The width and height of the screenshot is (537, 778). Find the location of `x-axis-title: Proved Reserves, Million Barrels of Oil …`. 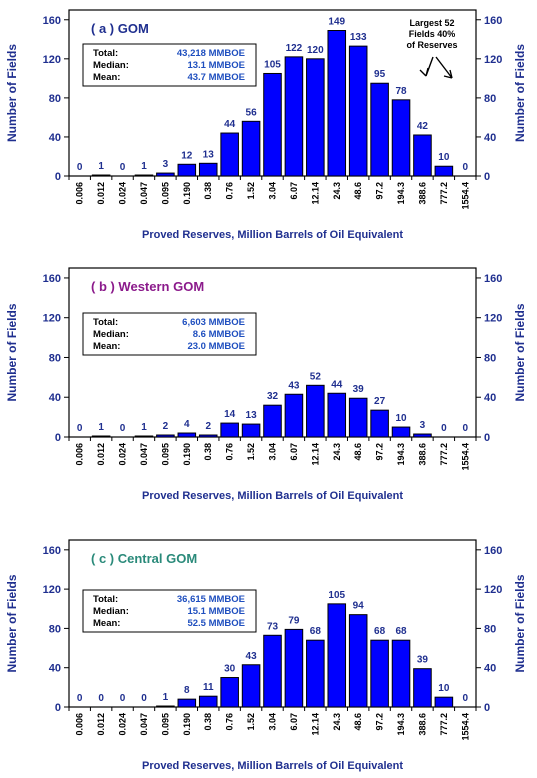

x-axis-title: Proved Reserves, Million Barrels of Oil … is located at coordinates (272, 496).